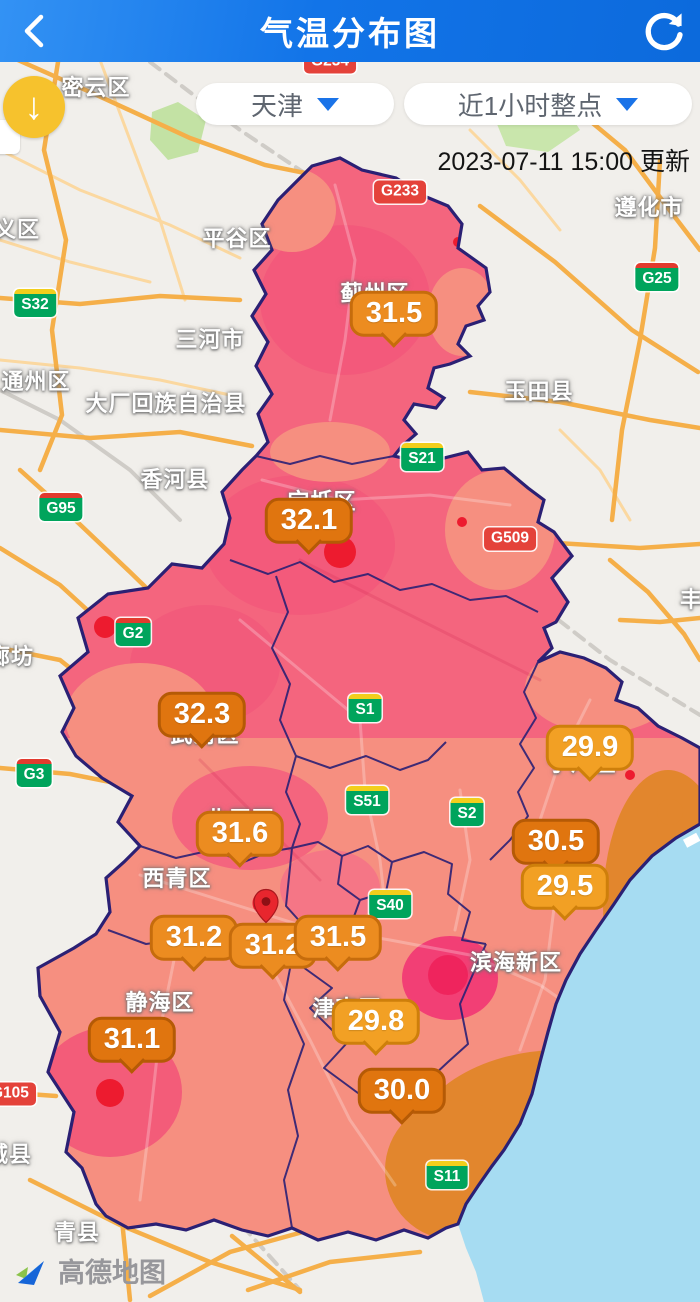 The height and width of the screenshot is (1302, 700). What do you see at coordinates (402, 1089) in the screenshot?
I see `temp-value: 30.0` at bounding box center [402, 1089].